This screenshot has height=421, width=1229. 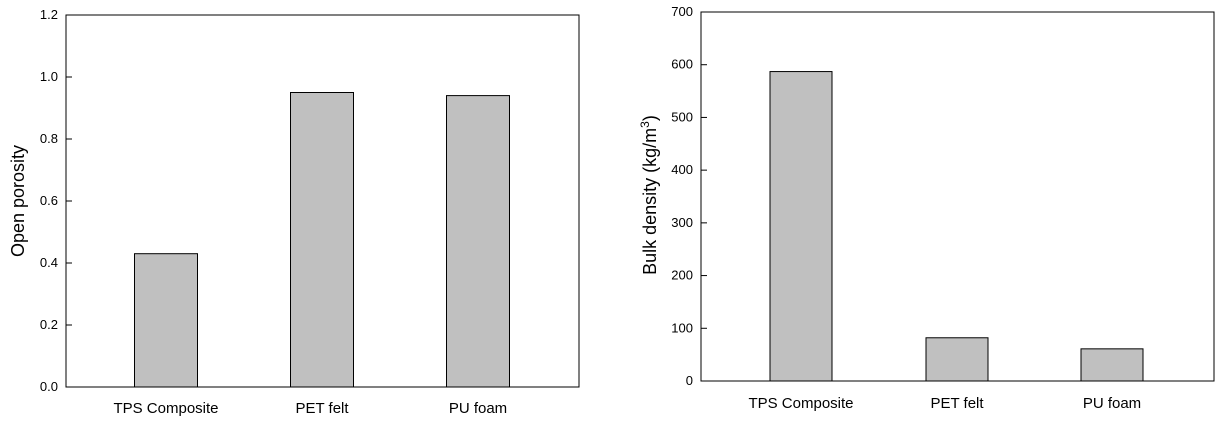 I want to click on y-tick-label: 200, so click(x=682, y=275).